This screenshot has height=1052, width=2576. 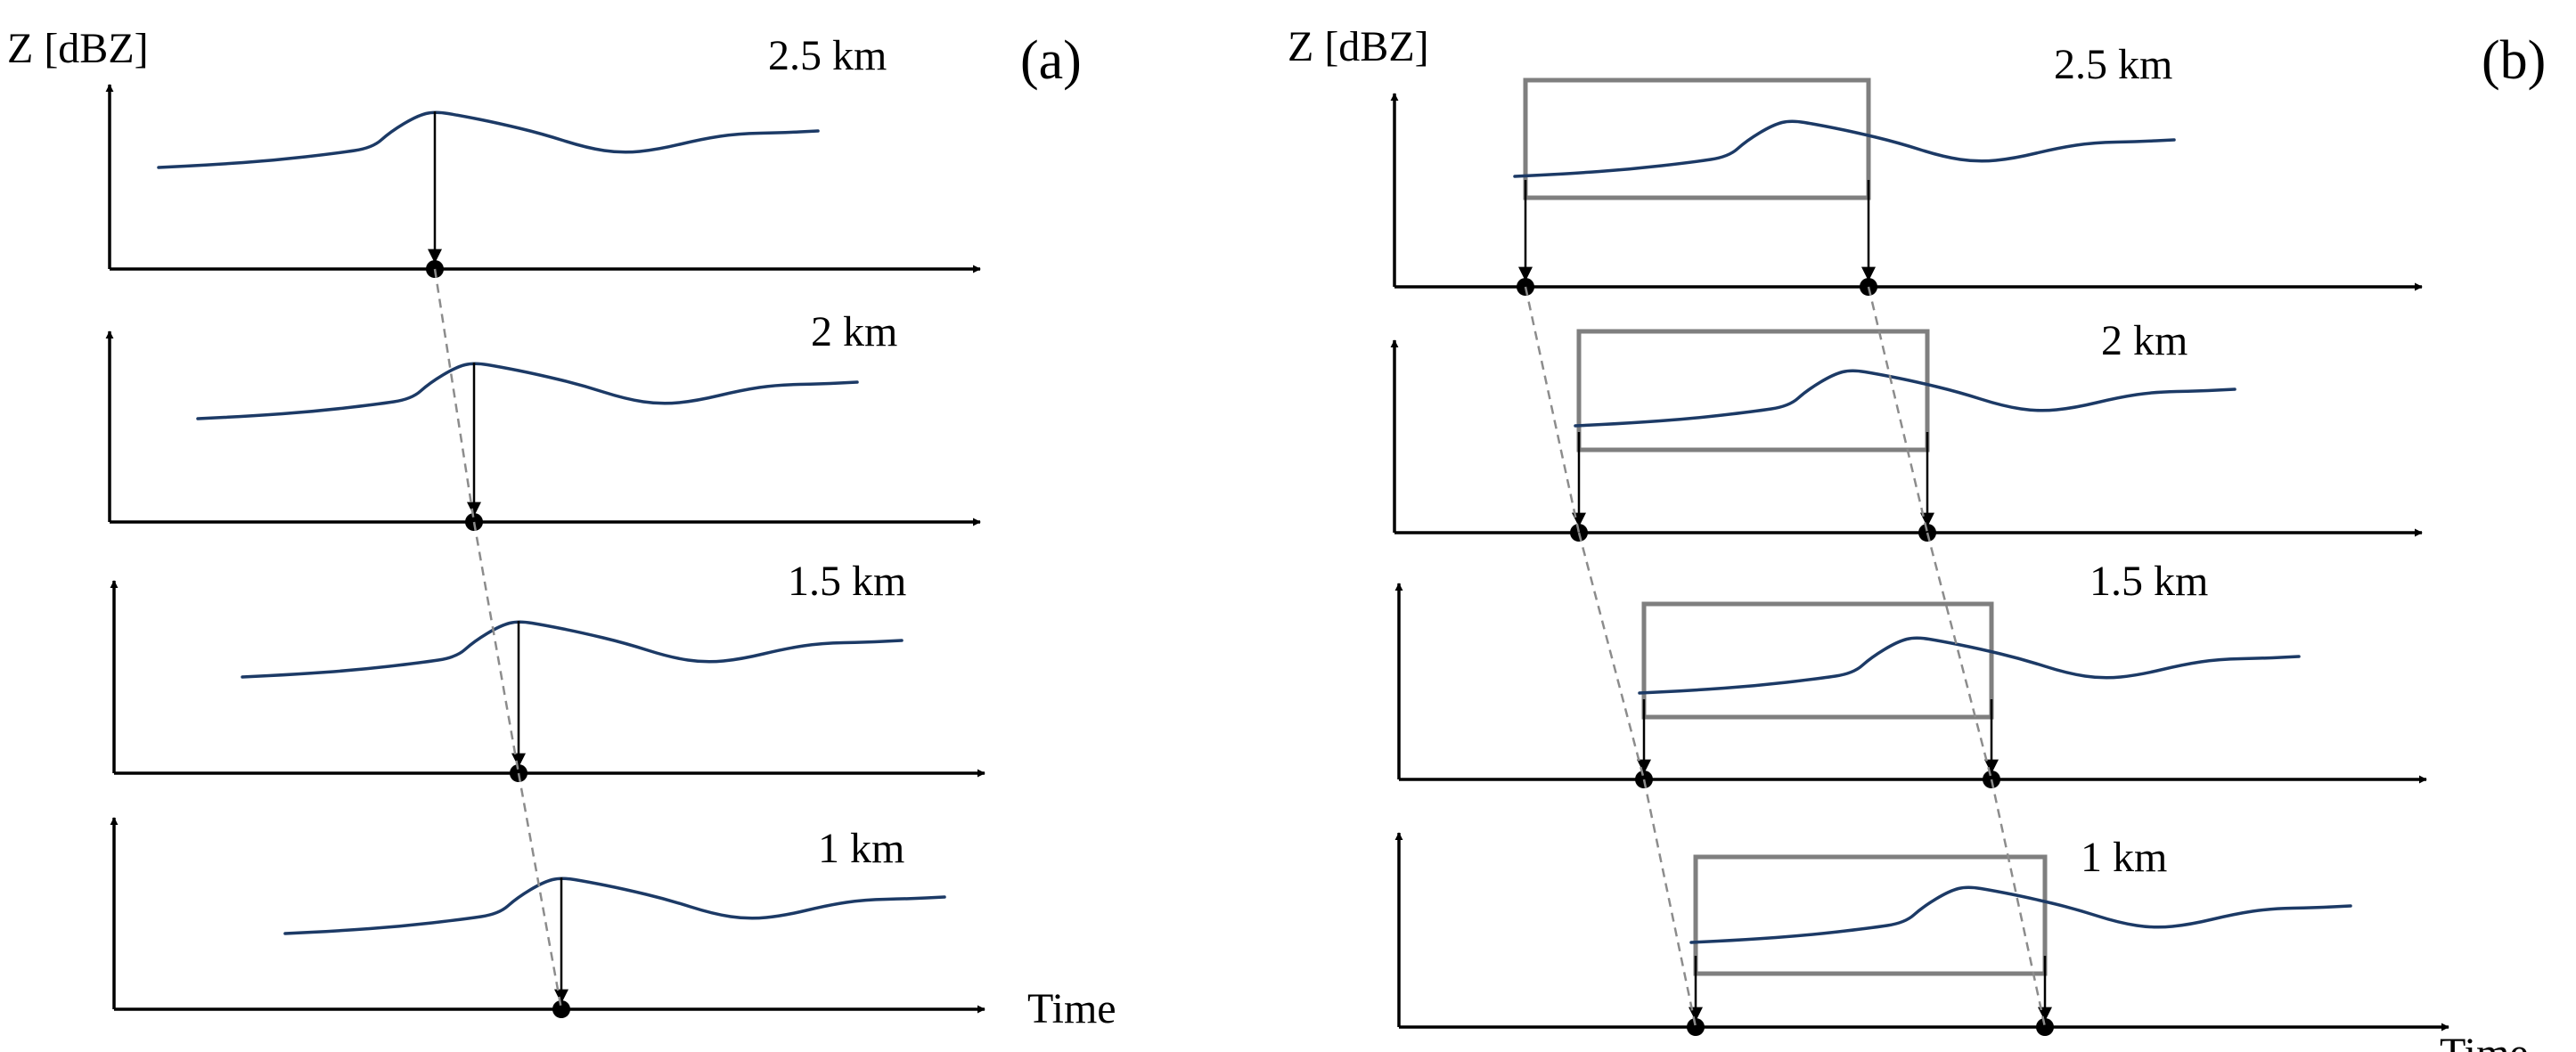 What do you see at coordinates (488, 139) in the screenshot?
I see `panel-a-row-2.5km-reflectivity-curve` at bounding box center [488, 139].